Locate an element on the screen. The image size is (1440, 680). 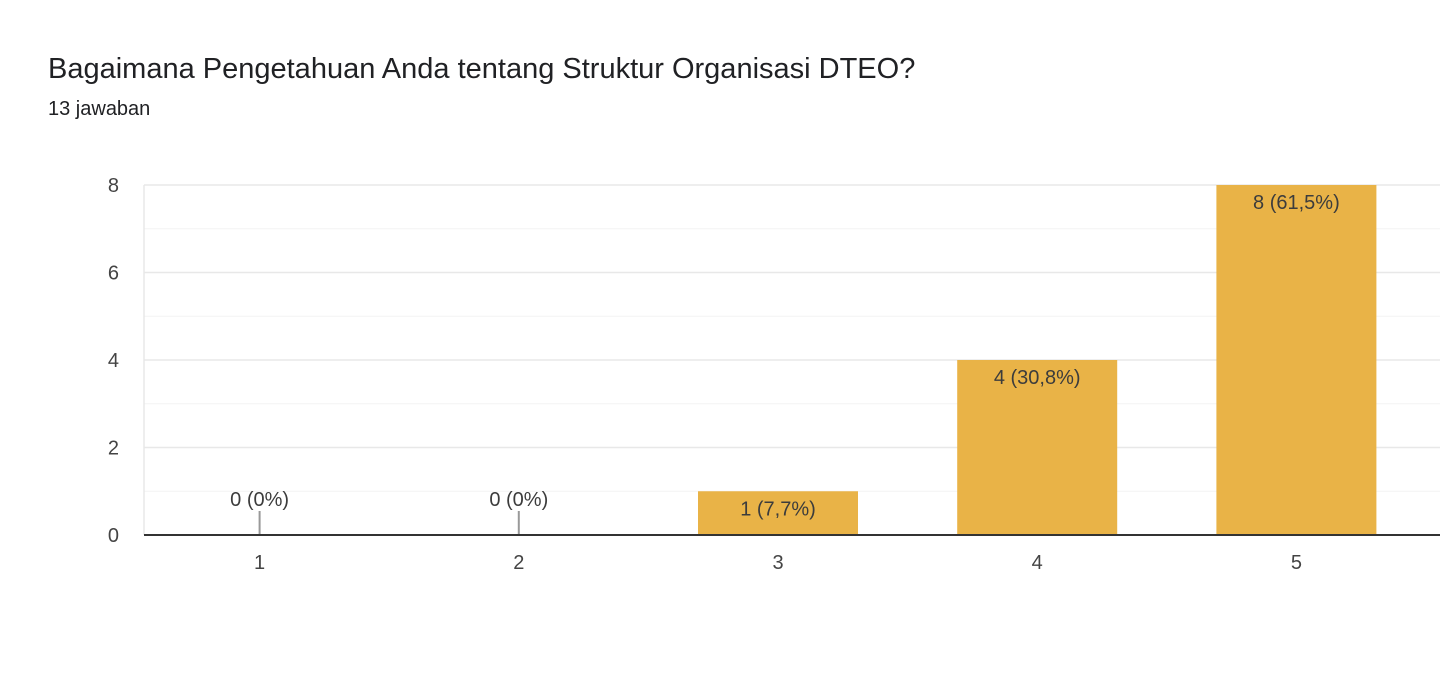
data-label-3: 1 (7,7%) is located at coordinates (778, 509).